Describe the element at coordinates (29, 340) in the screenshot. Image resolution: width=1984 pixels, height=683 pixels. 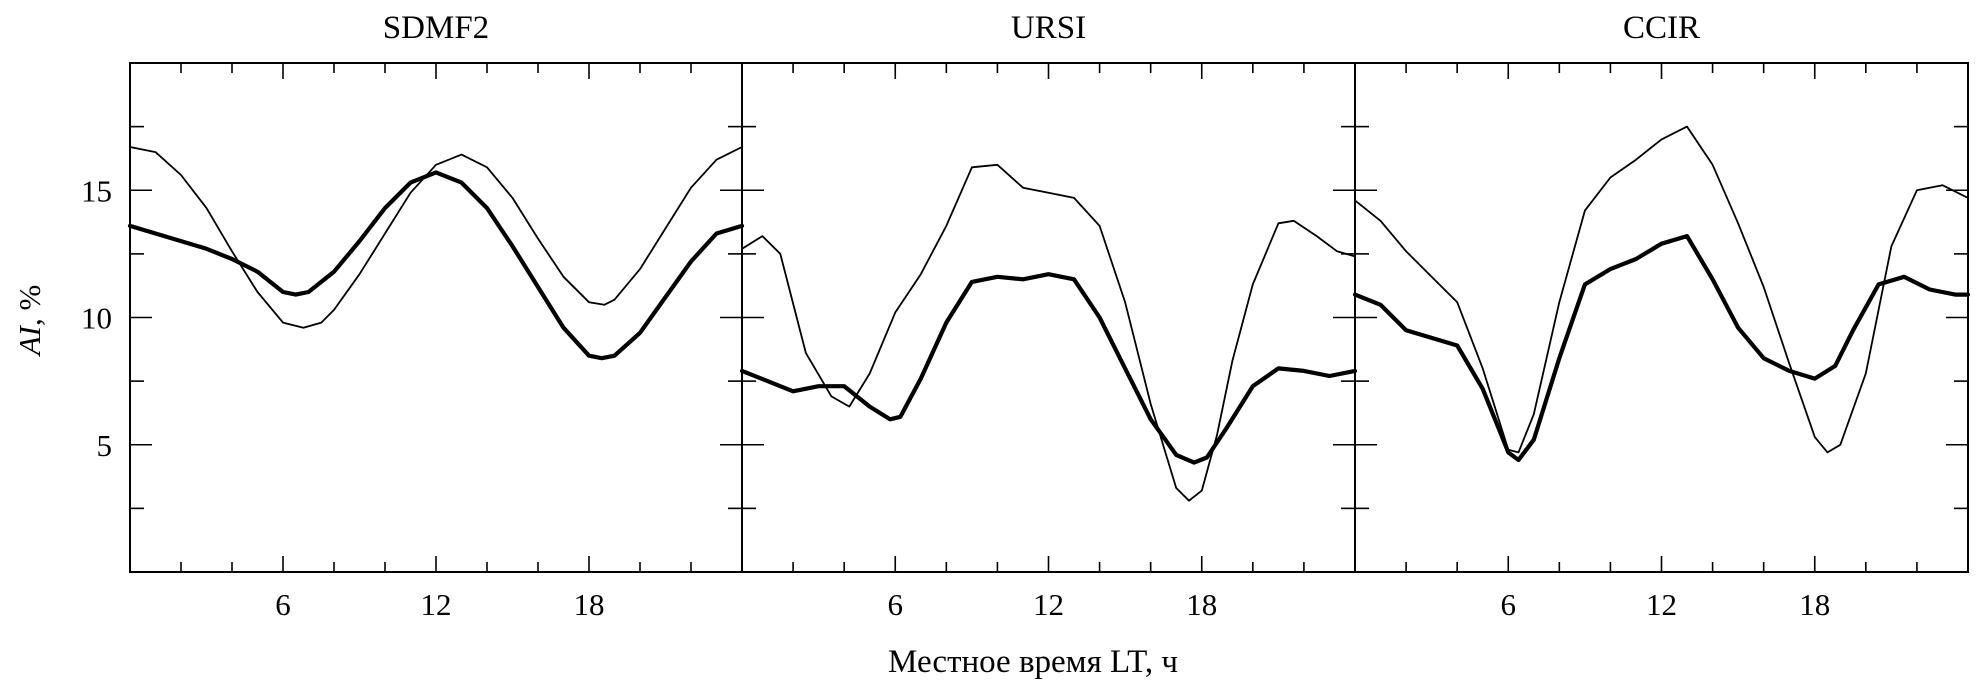
I see `y-axis-label-main: AI` at that location.